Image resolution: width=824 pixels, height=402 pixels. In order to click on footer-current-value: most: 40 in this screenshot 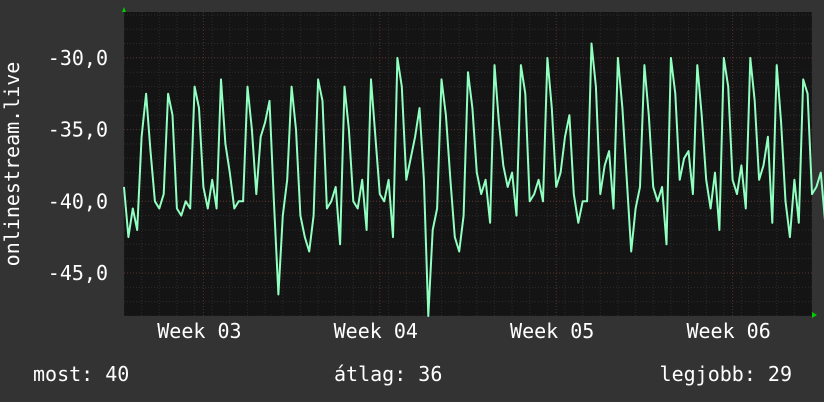, I will do `click(81, 374)`.